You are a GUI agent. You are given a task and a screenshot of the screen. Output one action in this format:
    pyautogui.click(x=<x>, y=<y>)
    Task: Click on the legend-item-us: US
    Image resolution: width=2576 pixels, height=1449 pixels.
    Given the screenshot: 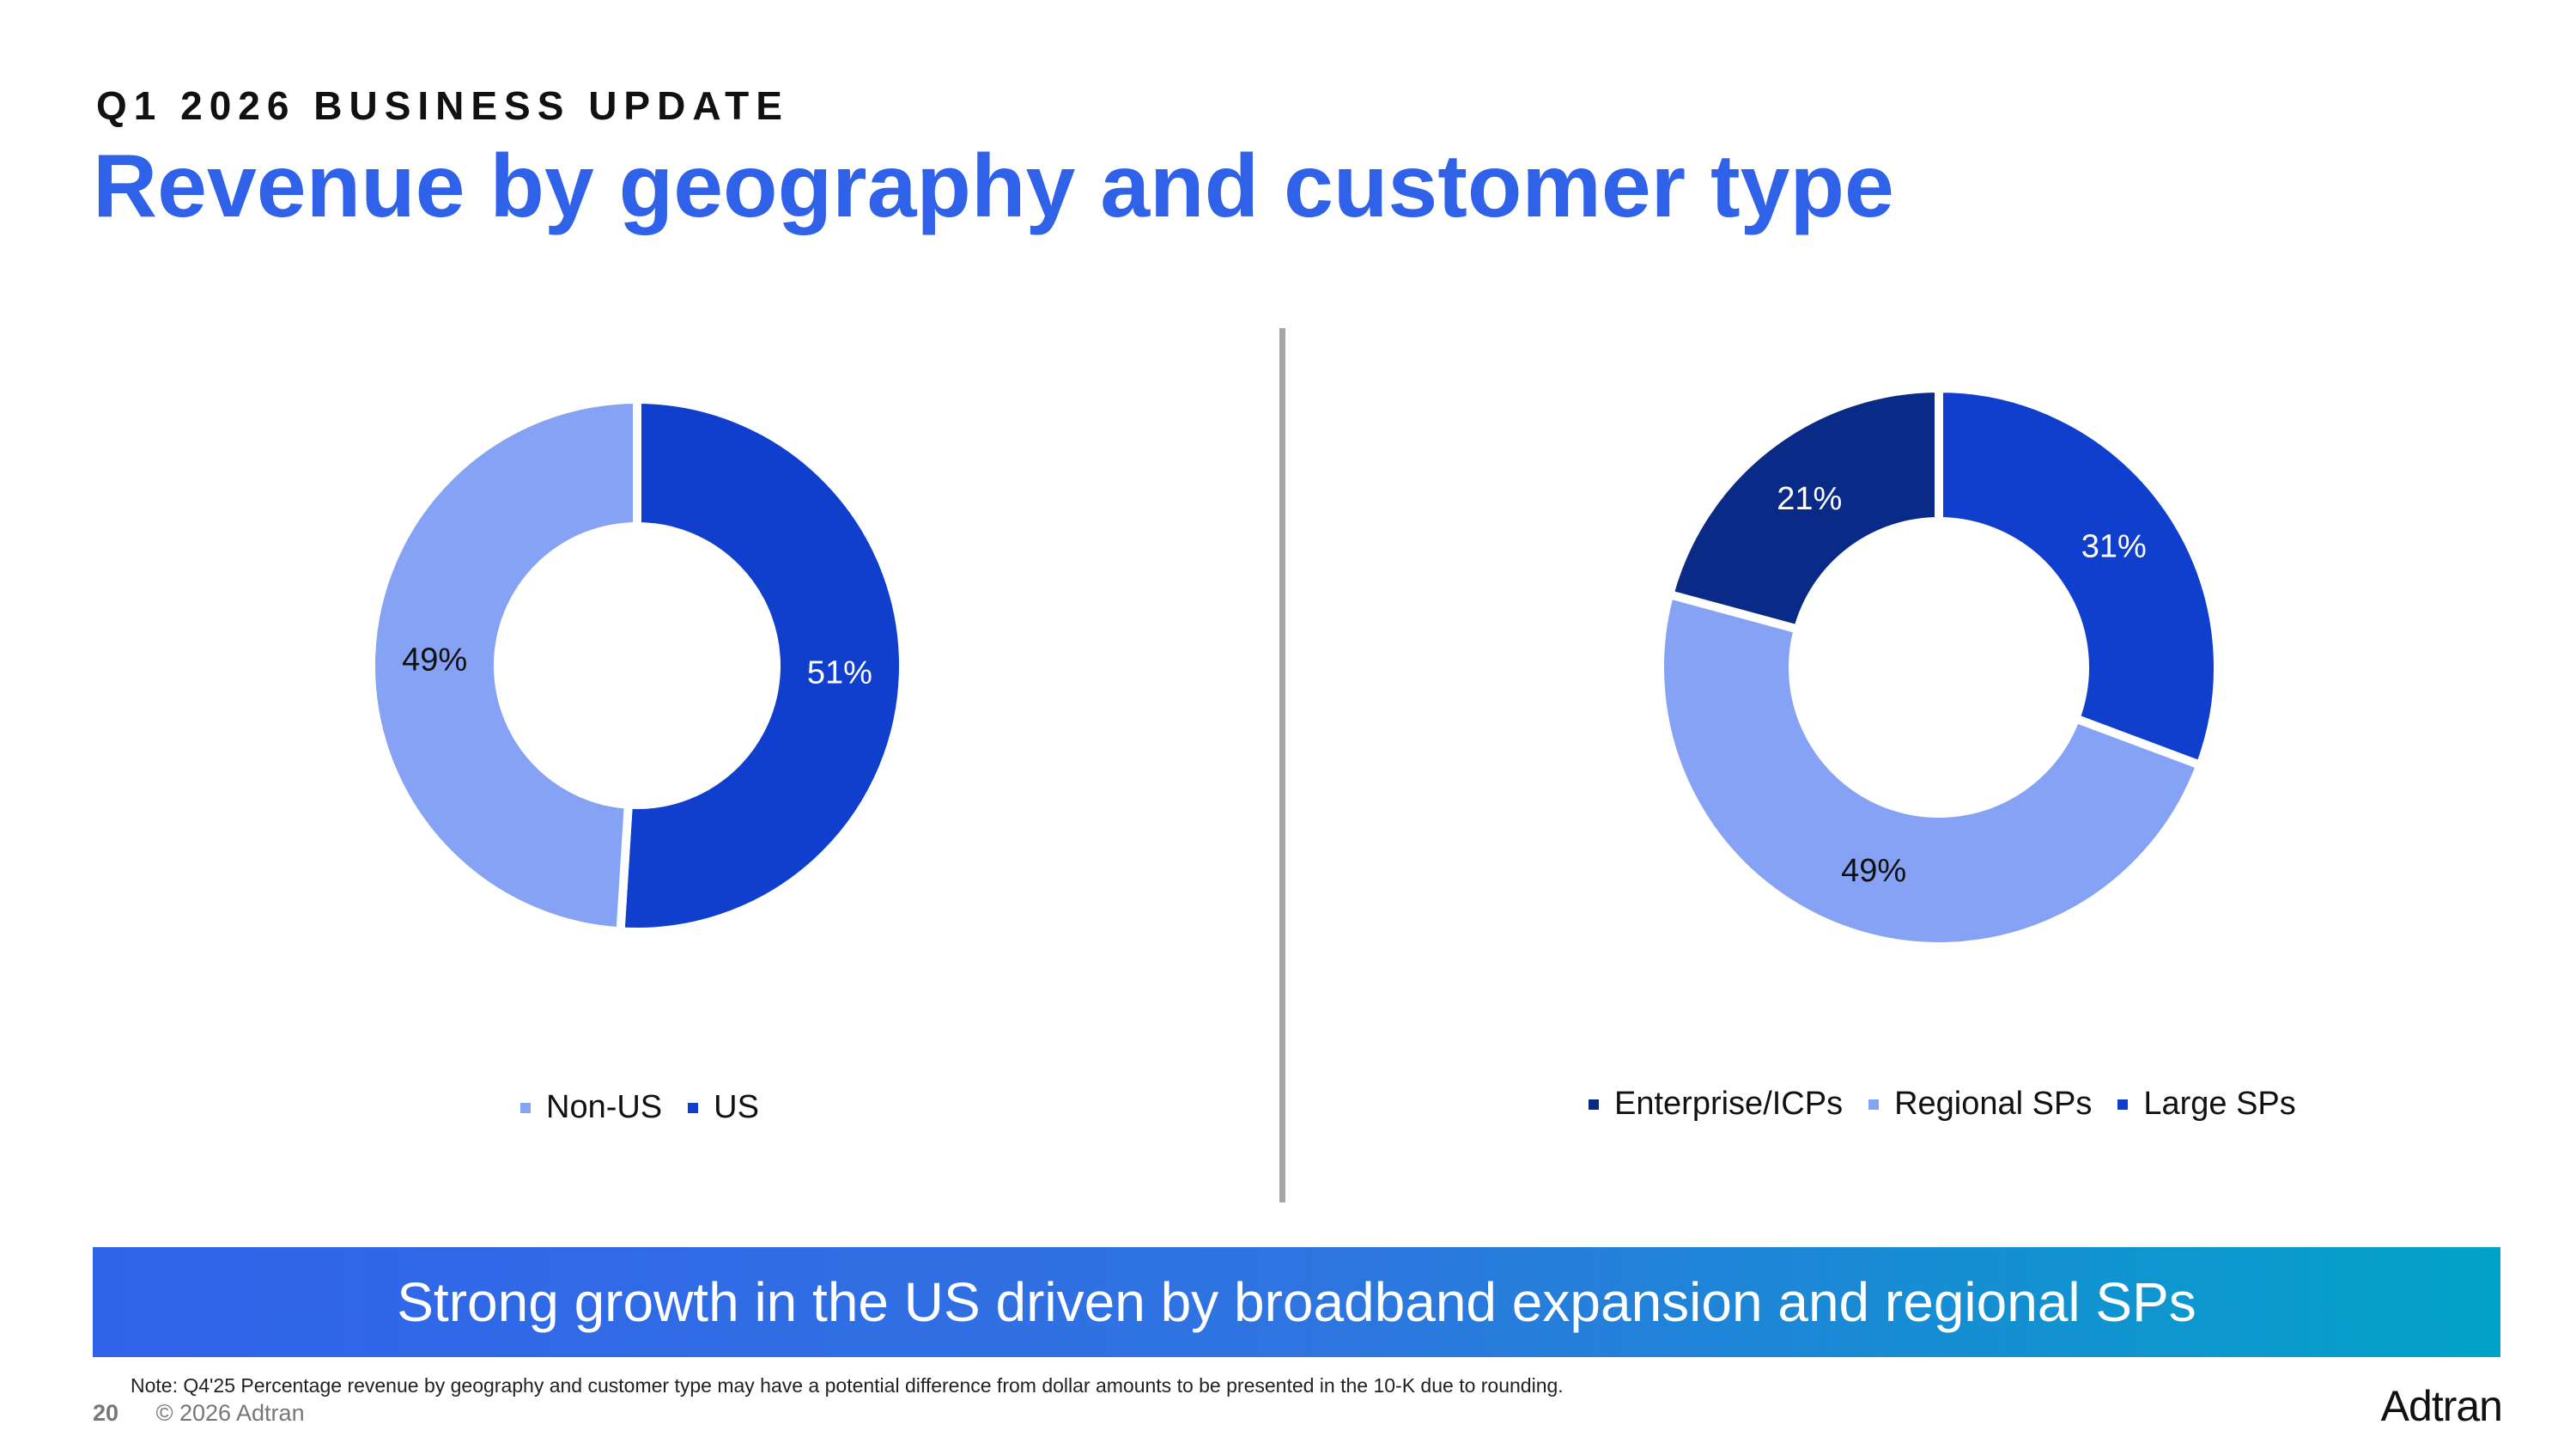 What is the action you would take?
    pyautogui.click(x=724, y=1107)
    